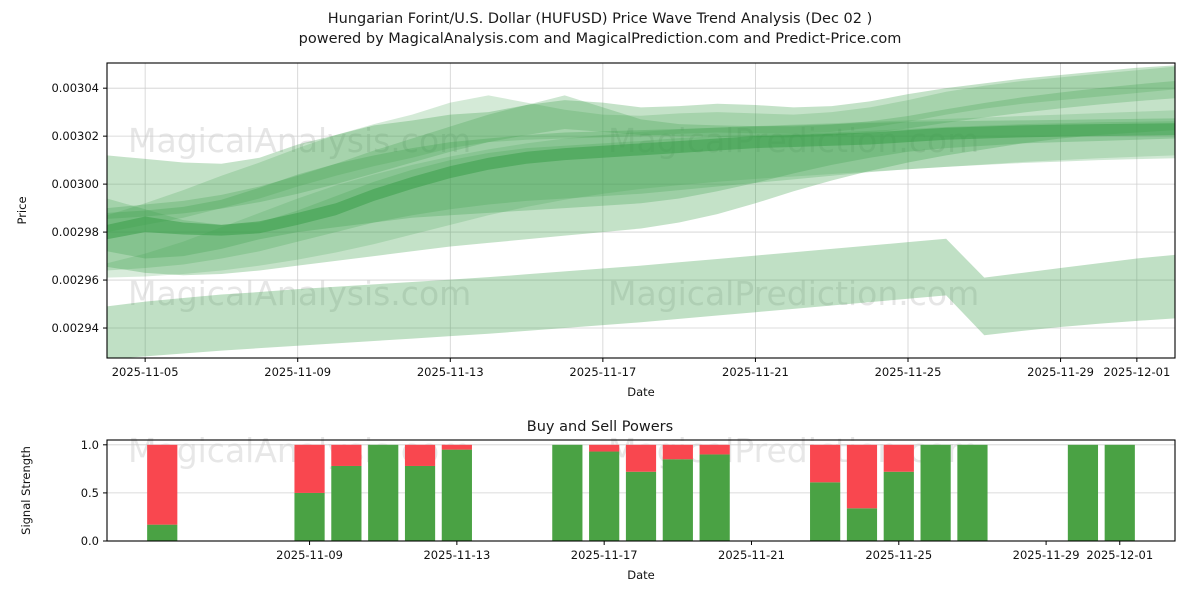 This screenshot has height=600, width=1200. I want to click on y-tick-label: 0.5, so click(90, 493).